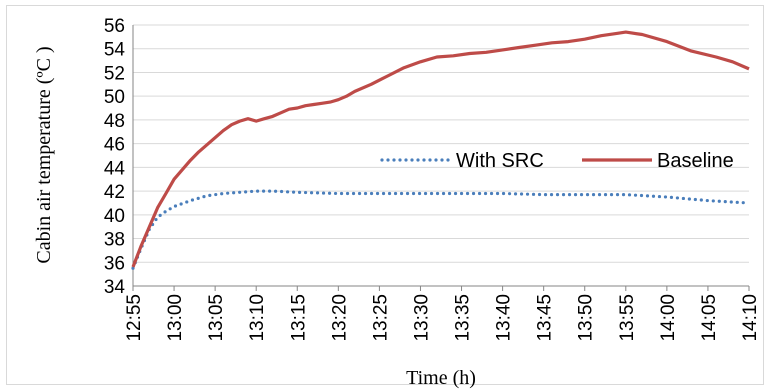  I want to click on y-tick-label: 52, so click(114, 73).